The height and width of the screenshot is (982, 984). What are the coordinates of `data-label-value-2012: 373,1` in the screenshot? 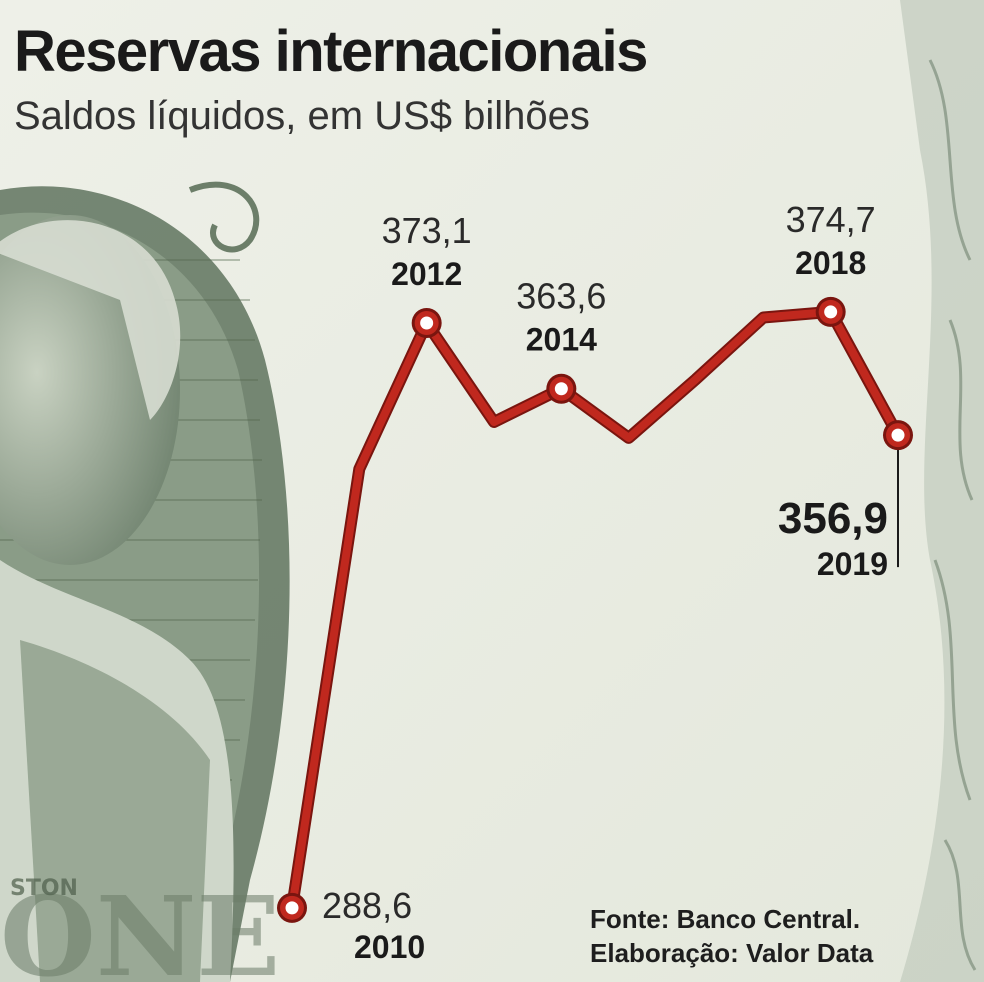 It's located at (427, 230).